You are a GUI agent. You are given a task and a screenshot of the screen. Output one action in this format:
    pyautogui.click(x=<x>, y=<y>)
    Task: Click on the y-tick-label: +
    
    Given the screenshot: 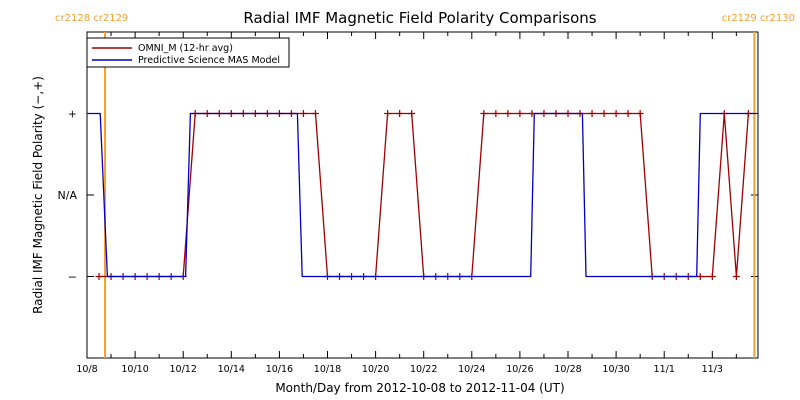 What is the action you would take?
    pyautogui.click(x=72, y=114)
    